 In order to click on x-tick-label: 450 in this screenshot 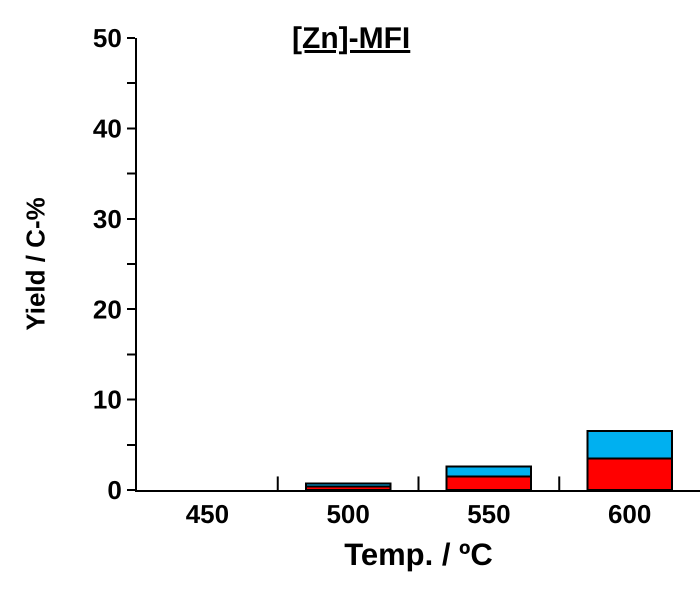, I will do `click(208, 514)`.